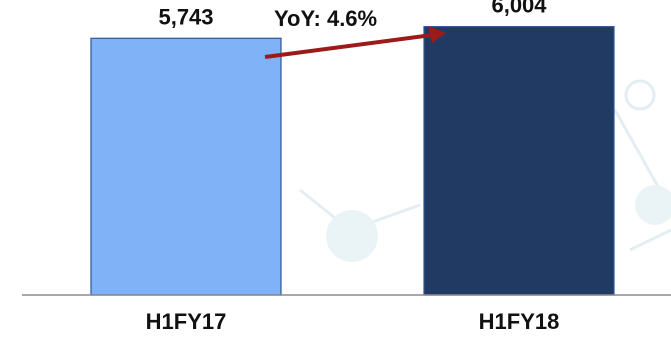  I want to click on bar-value-label: 6,004, so click(519, 9).